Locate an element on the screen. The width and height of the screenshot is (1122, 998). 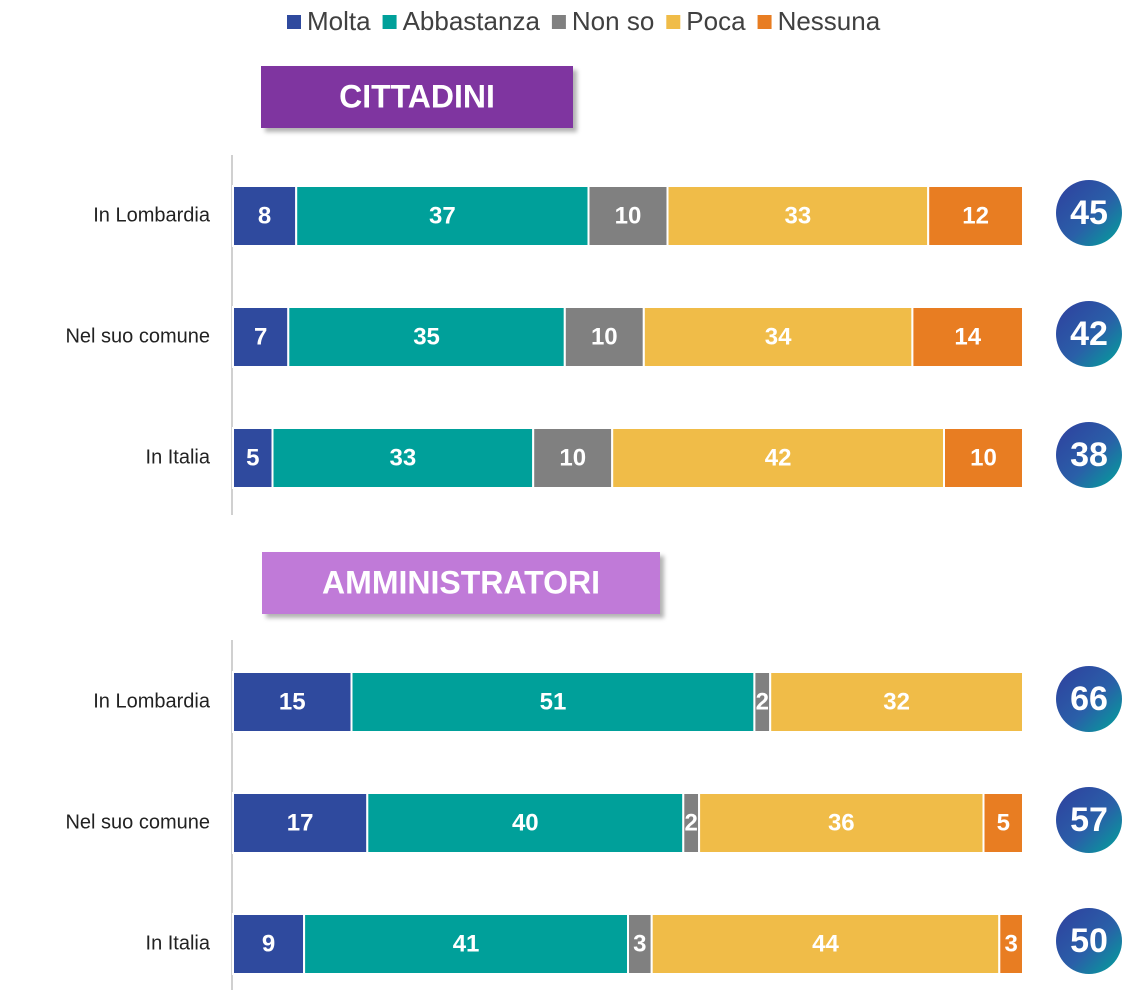
value-label: 12 is located at coordinates (975, 215).